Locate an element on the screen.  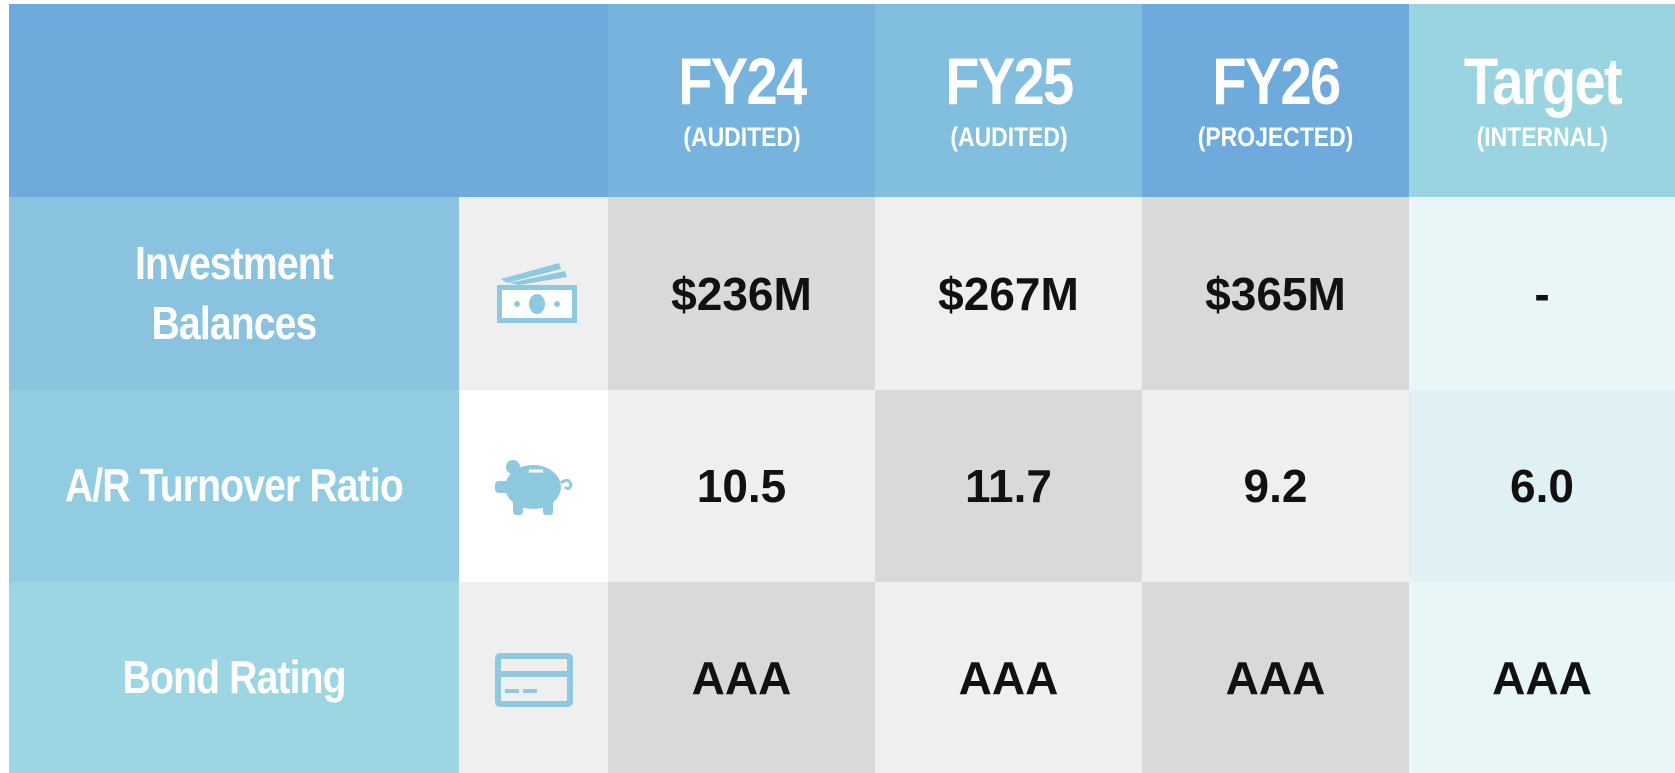
row-label: A/R Turnover Ratio is located at coordinates (234, 486).